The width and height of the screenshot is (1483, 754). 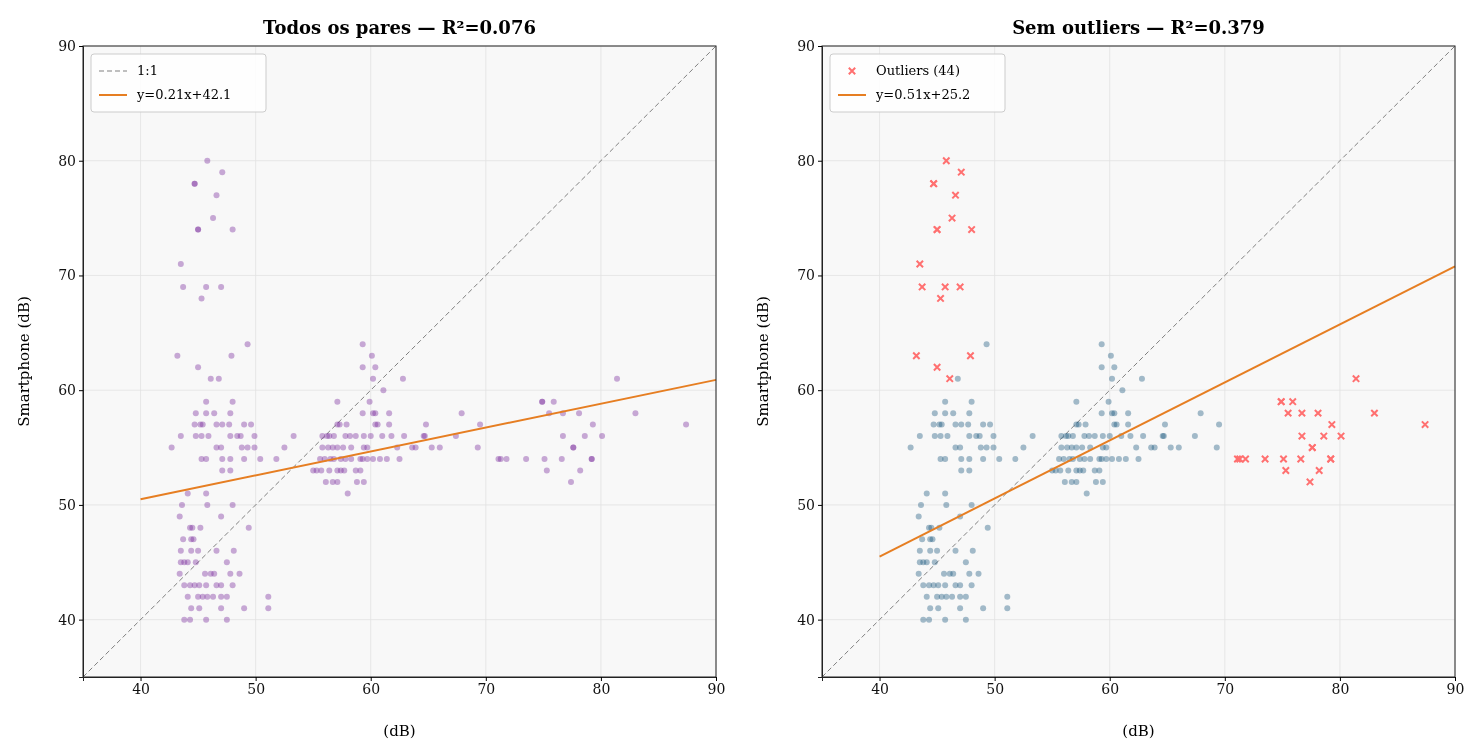 I want to click on chart-title: Todos os pares — R²=0.076, so click(x=399, y=27).